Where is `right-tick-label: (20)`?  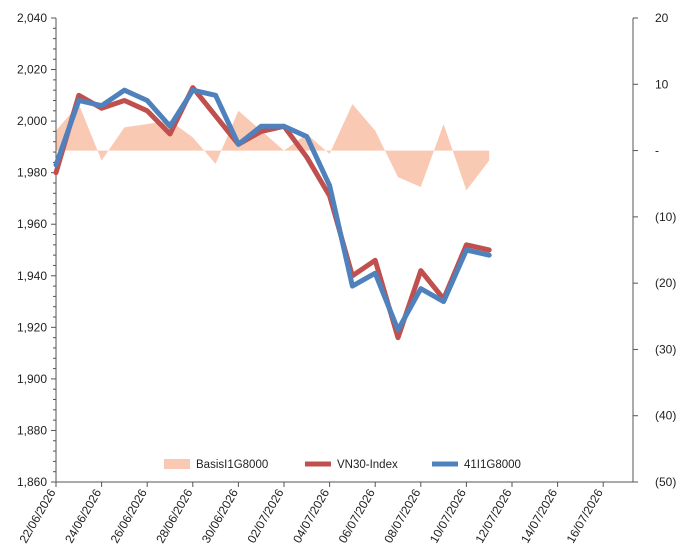
right-tick-label: (20) is located at coordinates (665, 283).